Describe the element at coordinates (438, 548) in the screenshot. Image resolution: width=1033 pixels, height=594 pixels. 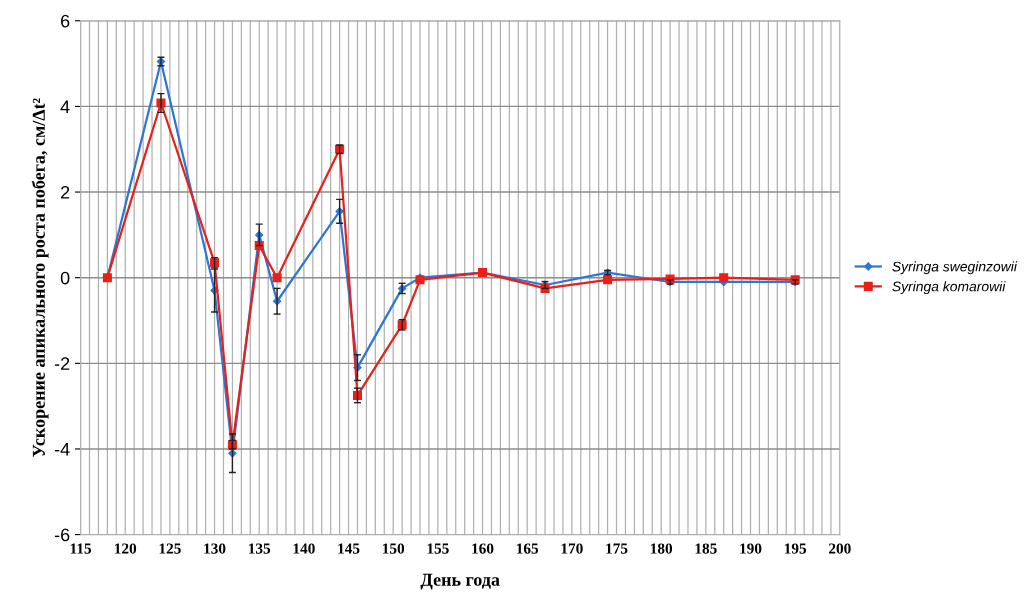
I see `x-tick-label: 155` at that location.